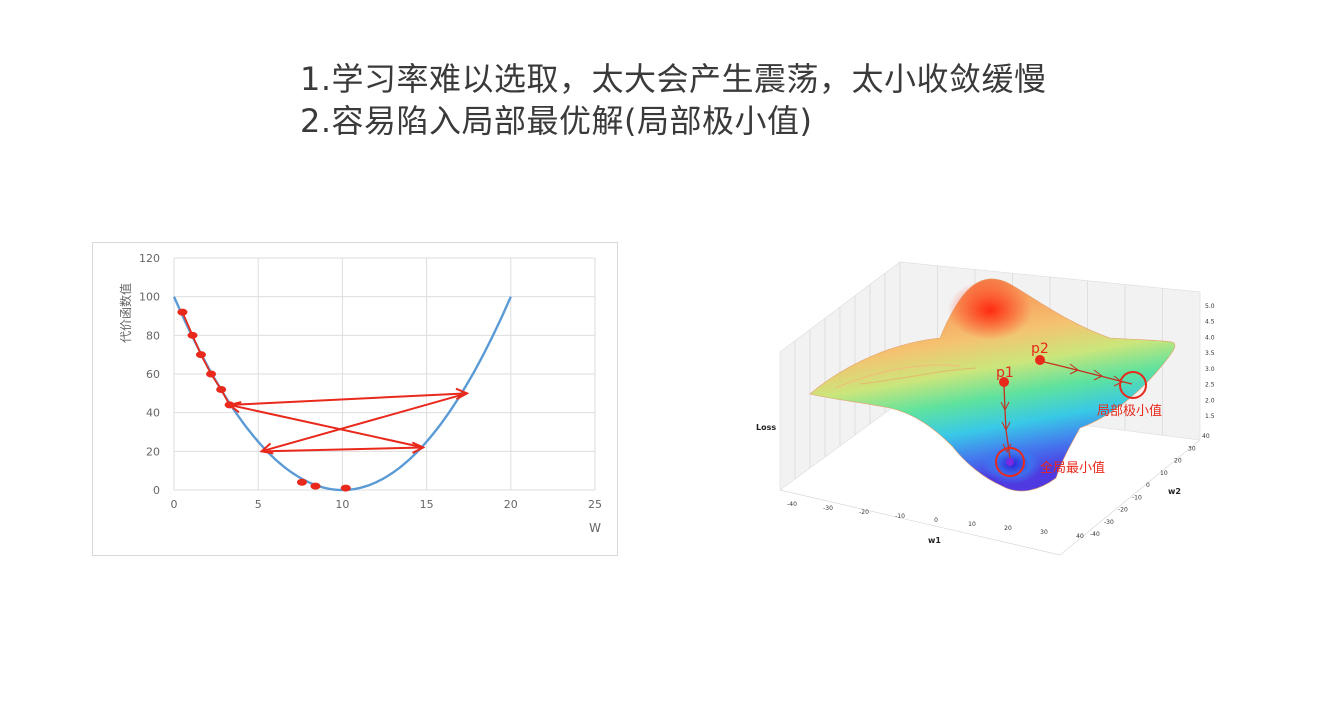 The image size is (1333, 714). Describe the element at coordinates (1095, 534) in the screenshot. I see `w2-tick-label: -40` at that location.